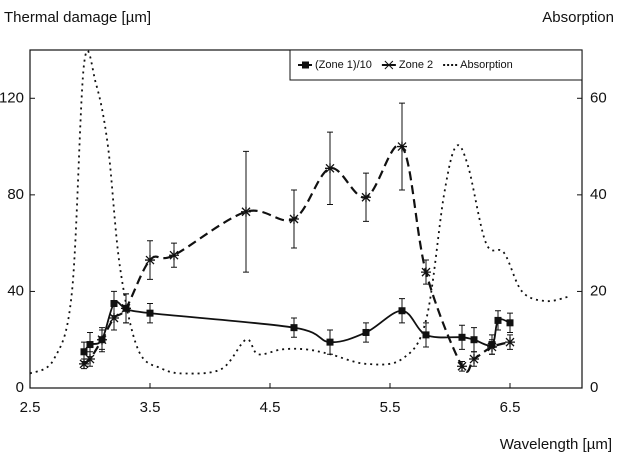  I want to click on x-tick-label: 4.5, so click(270, 407).